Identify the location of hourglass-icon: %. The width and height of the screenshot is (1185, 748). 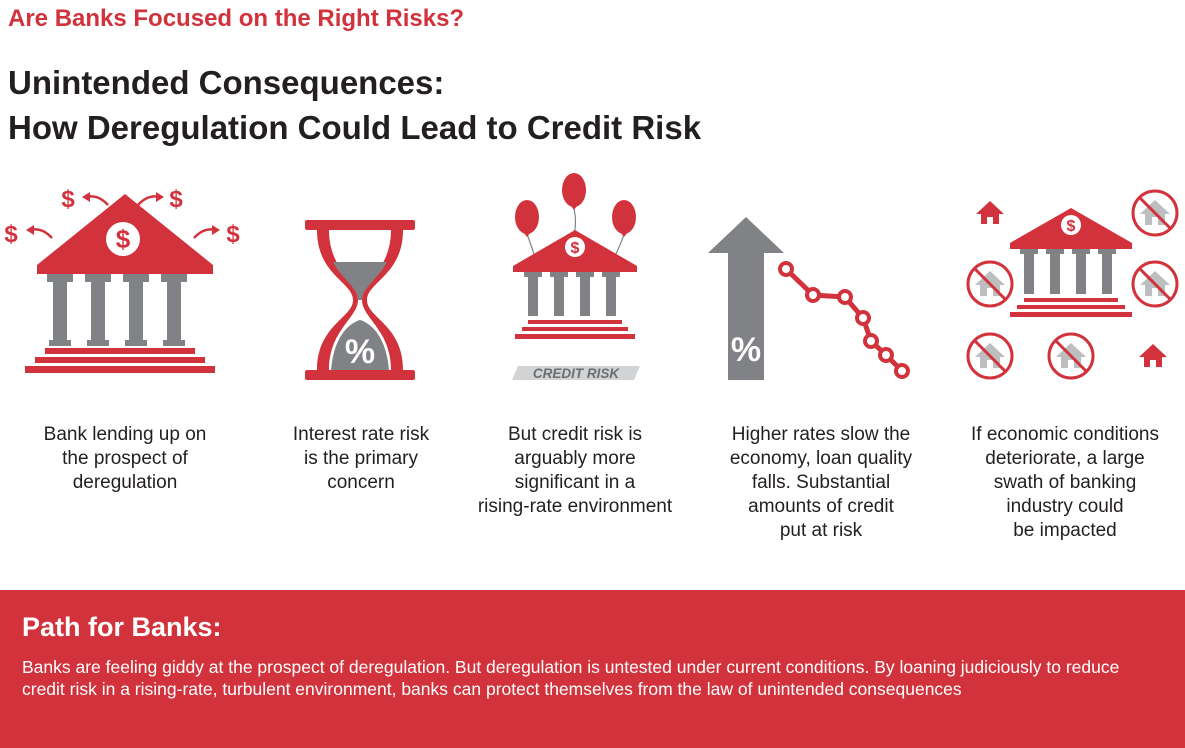
(360, 300).